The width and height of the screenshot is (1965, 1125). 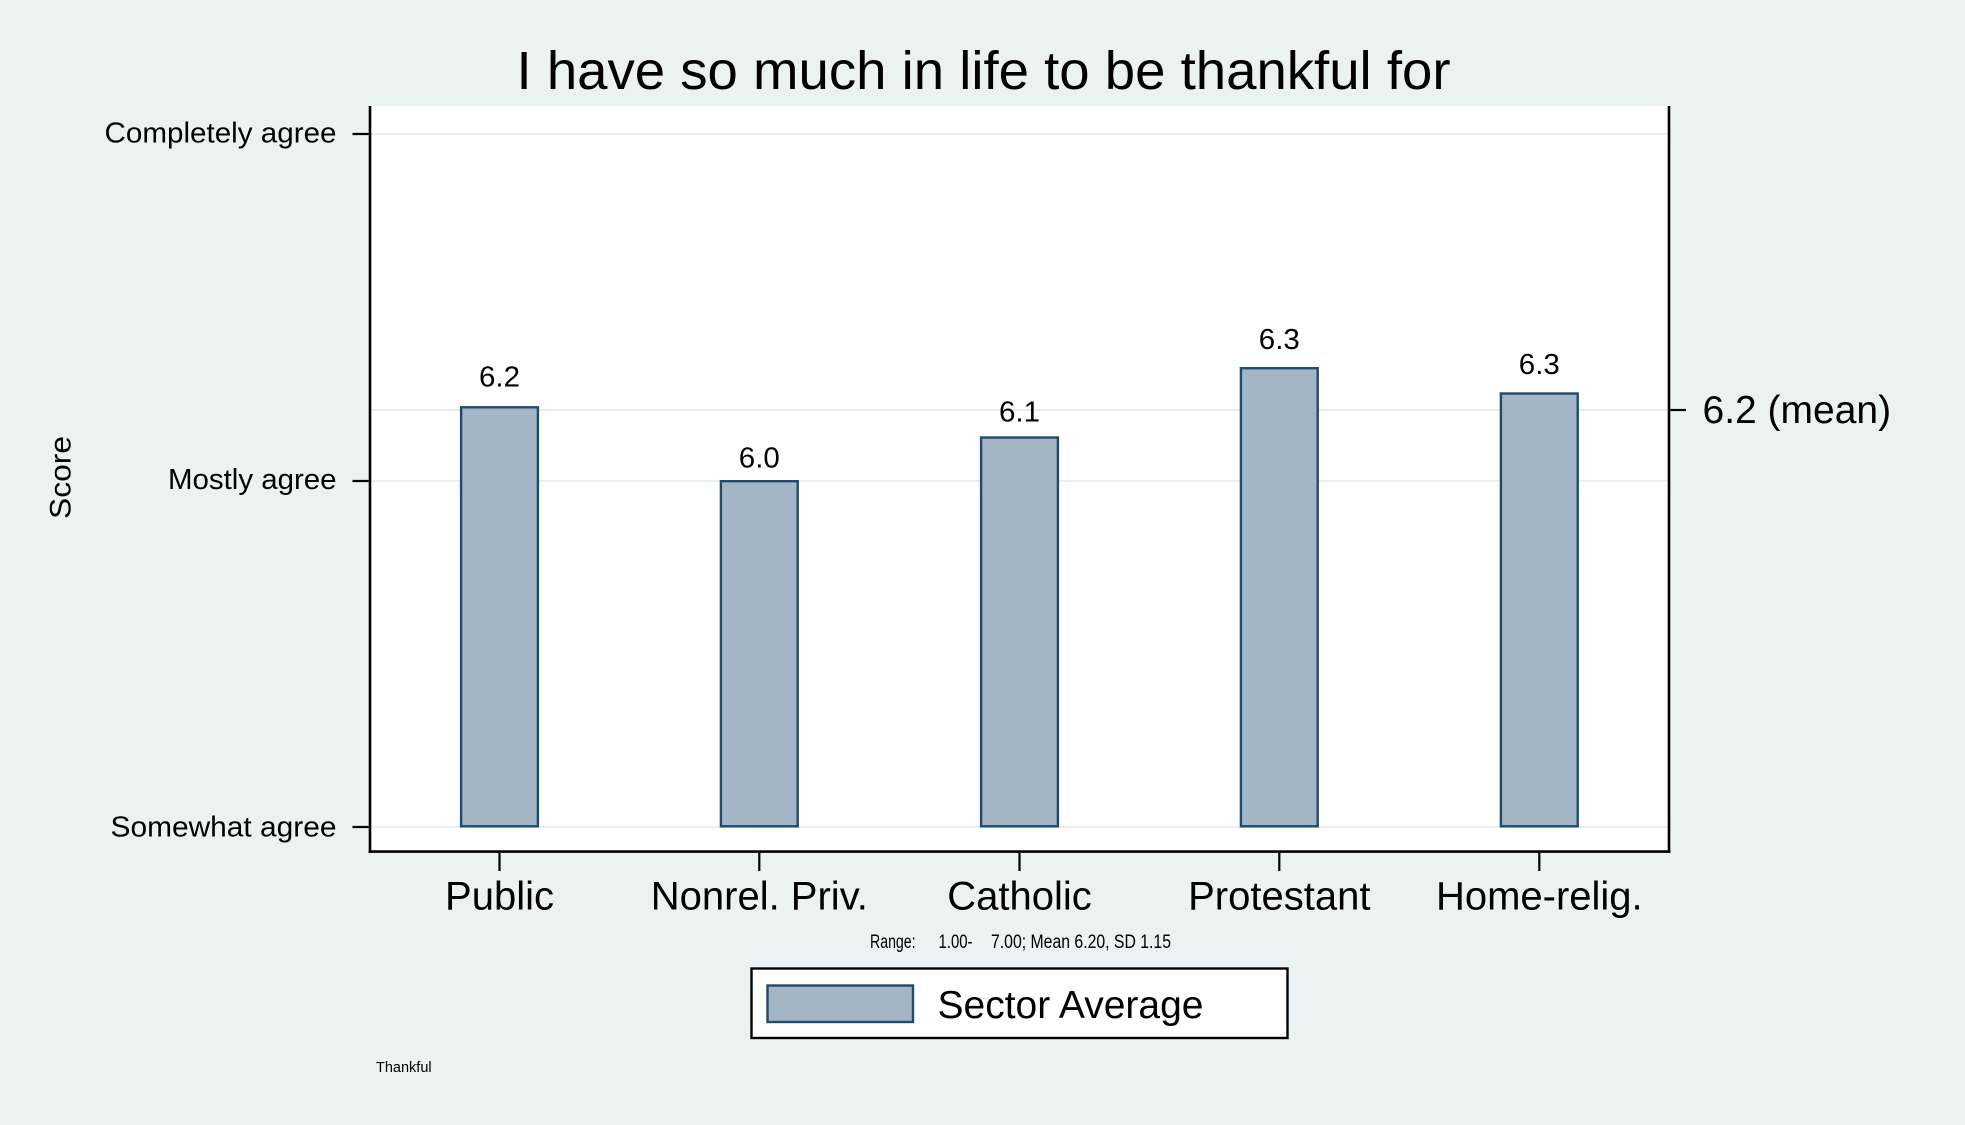 What do you see at coordinates (221, 134) in the screenshot?
I see `svg-text: Completely agree` at bounding box center [221, 134].